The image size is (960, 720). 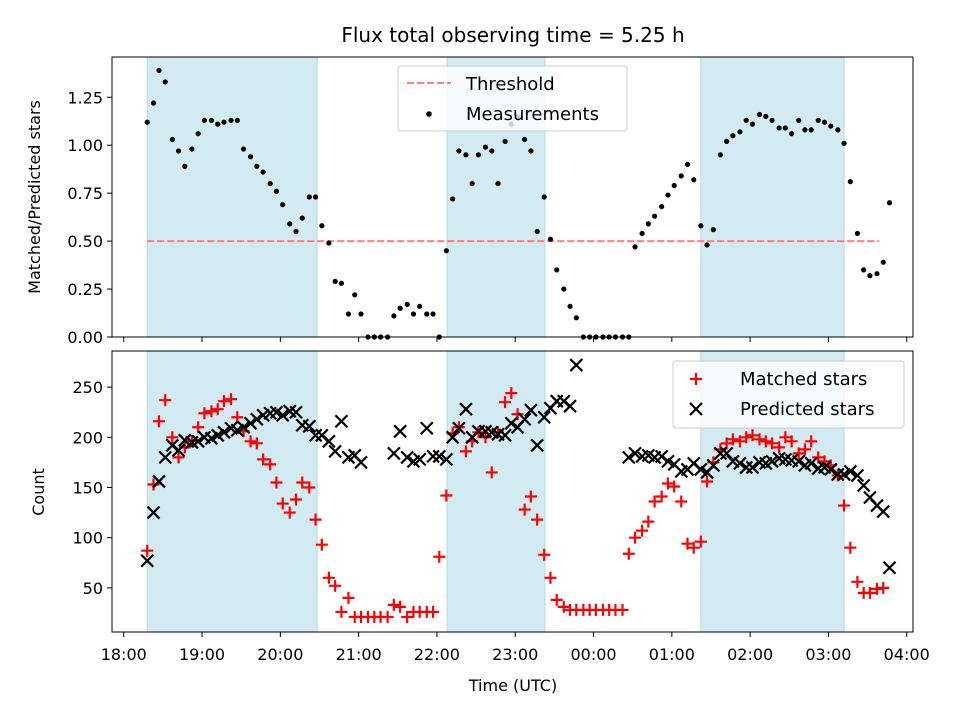 What do you see at coordinates (512, 685) in the screenshot?
I see `x-axis-label: Time (UTC)` at bounding box center [512, 685].